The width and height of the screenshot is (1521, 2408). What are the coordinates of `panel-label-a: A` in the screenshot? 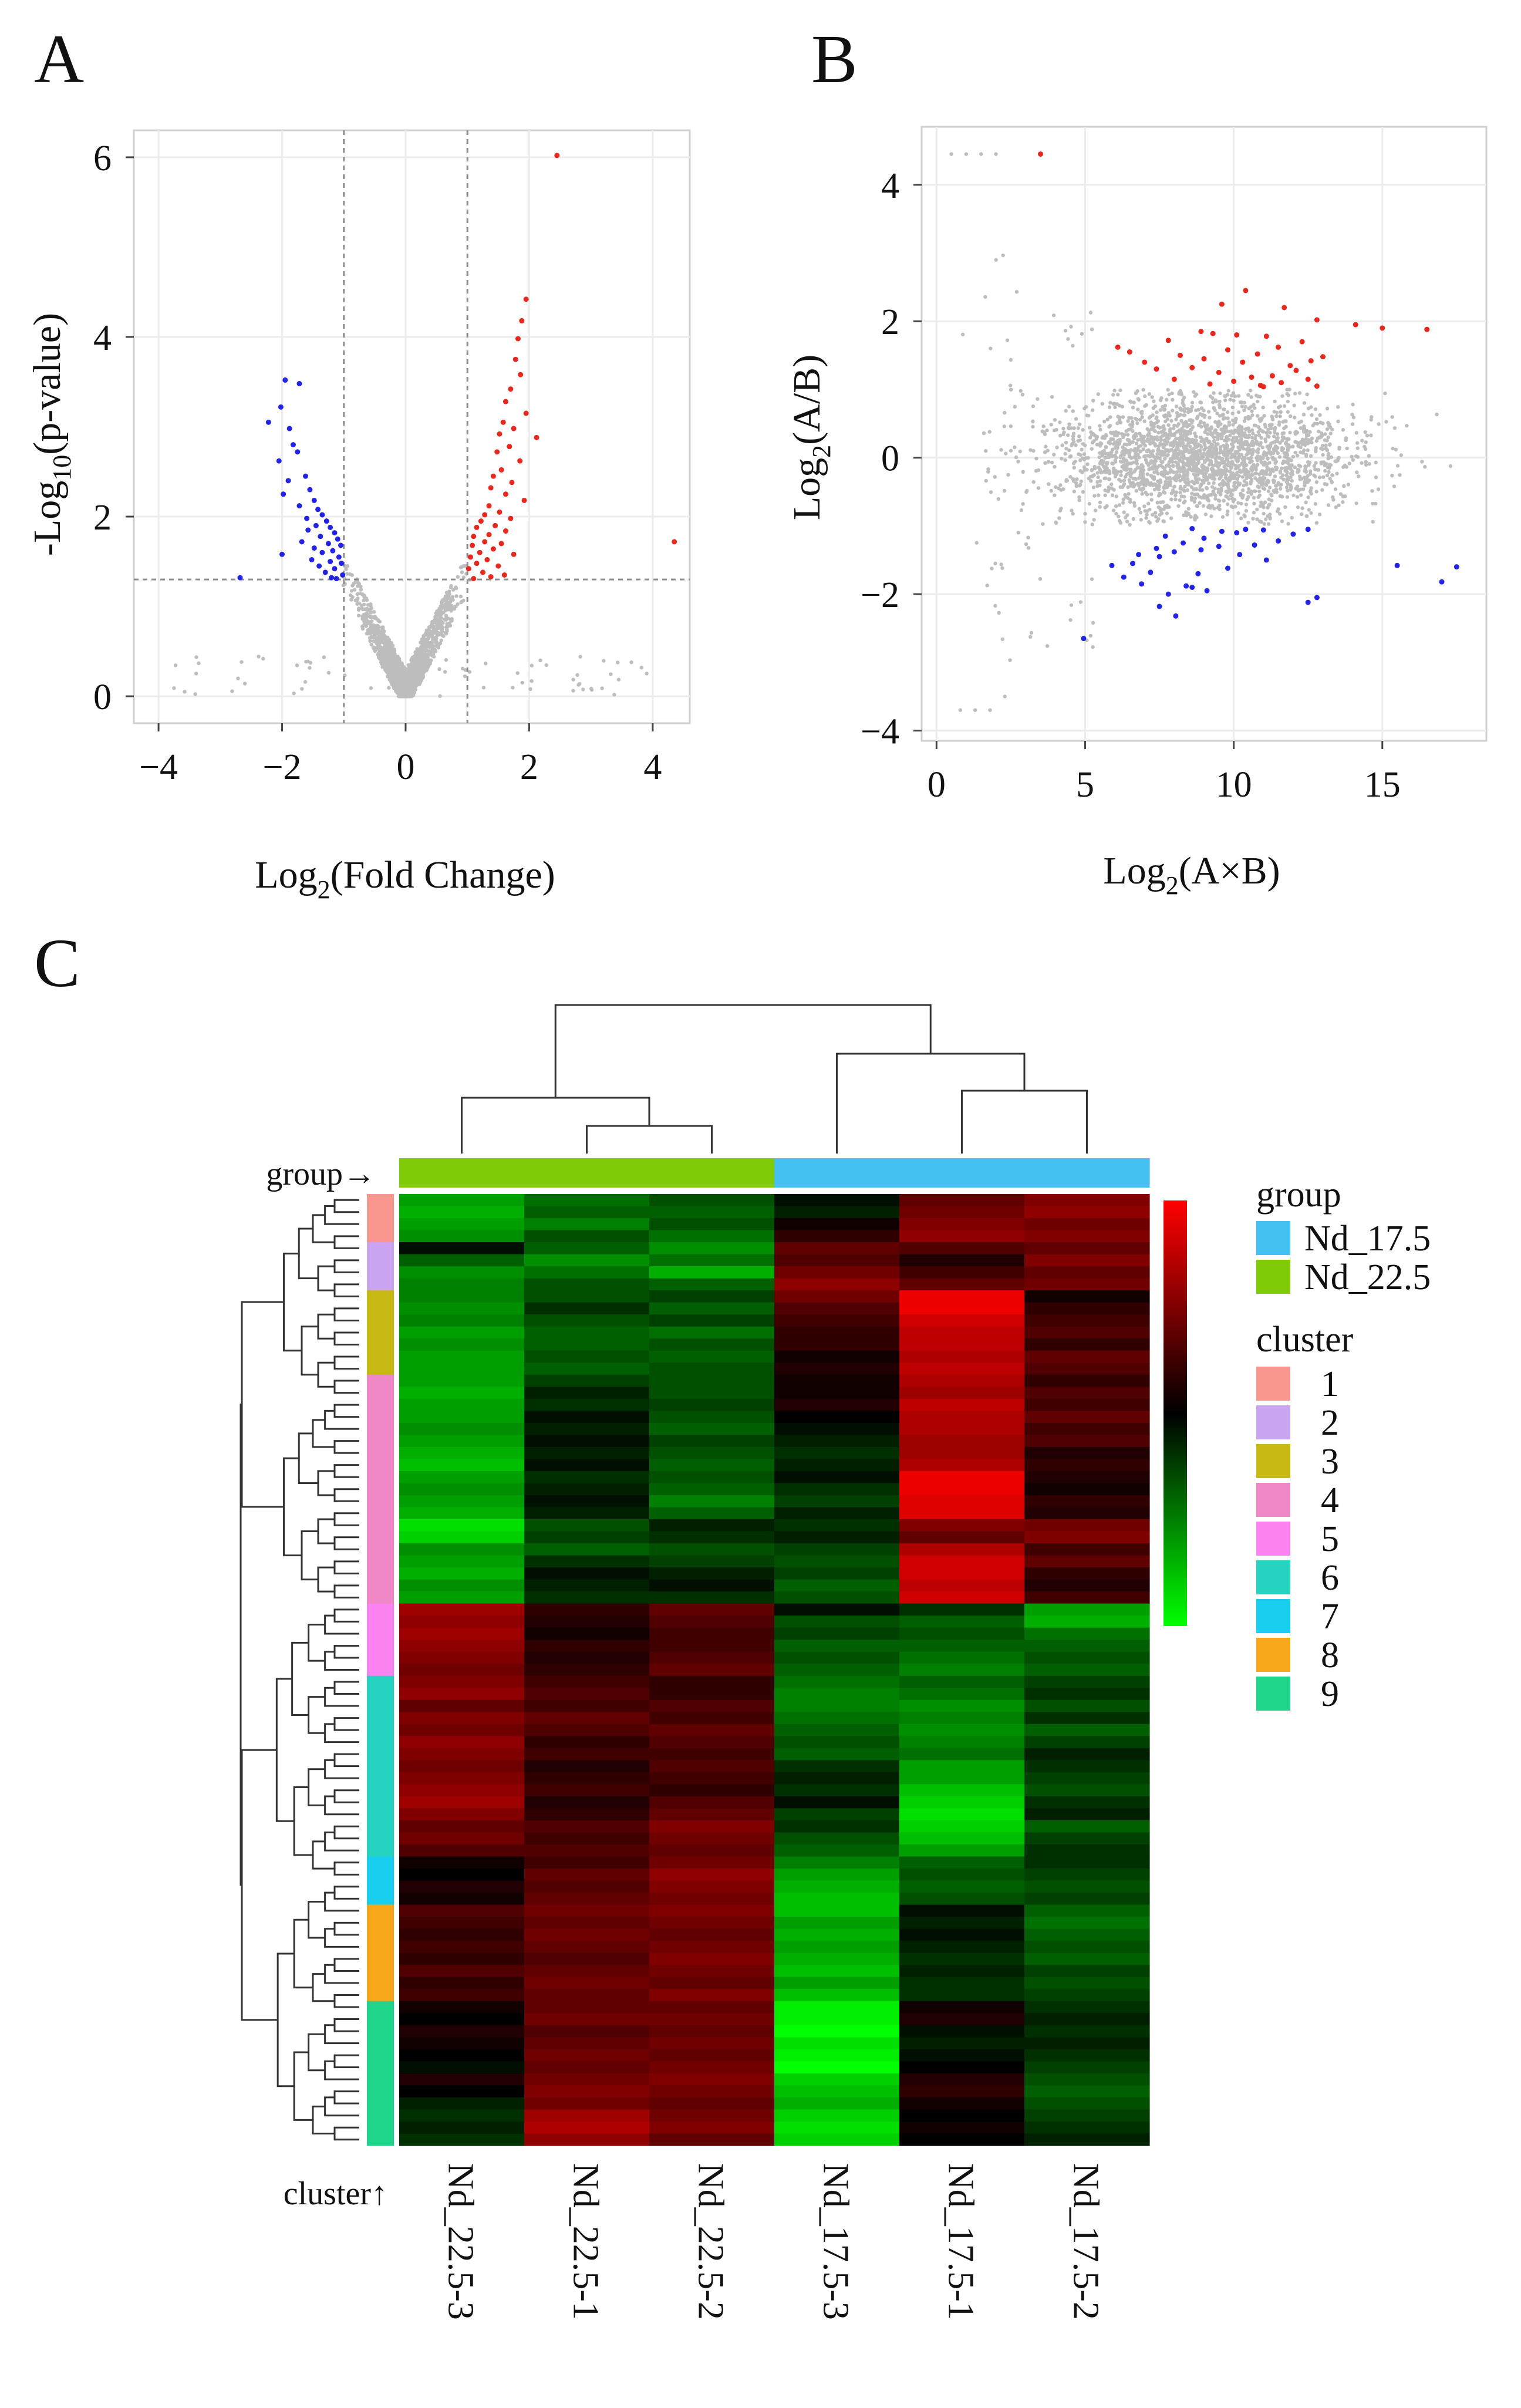 It's located at (59, 59).